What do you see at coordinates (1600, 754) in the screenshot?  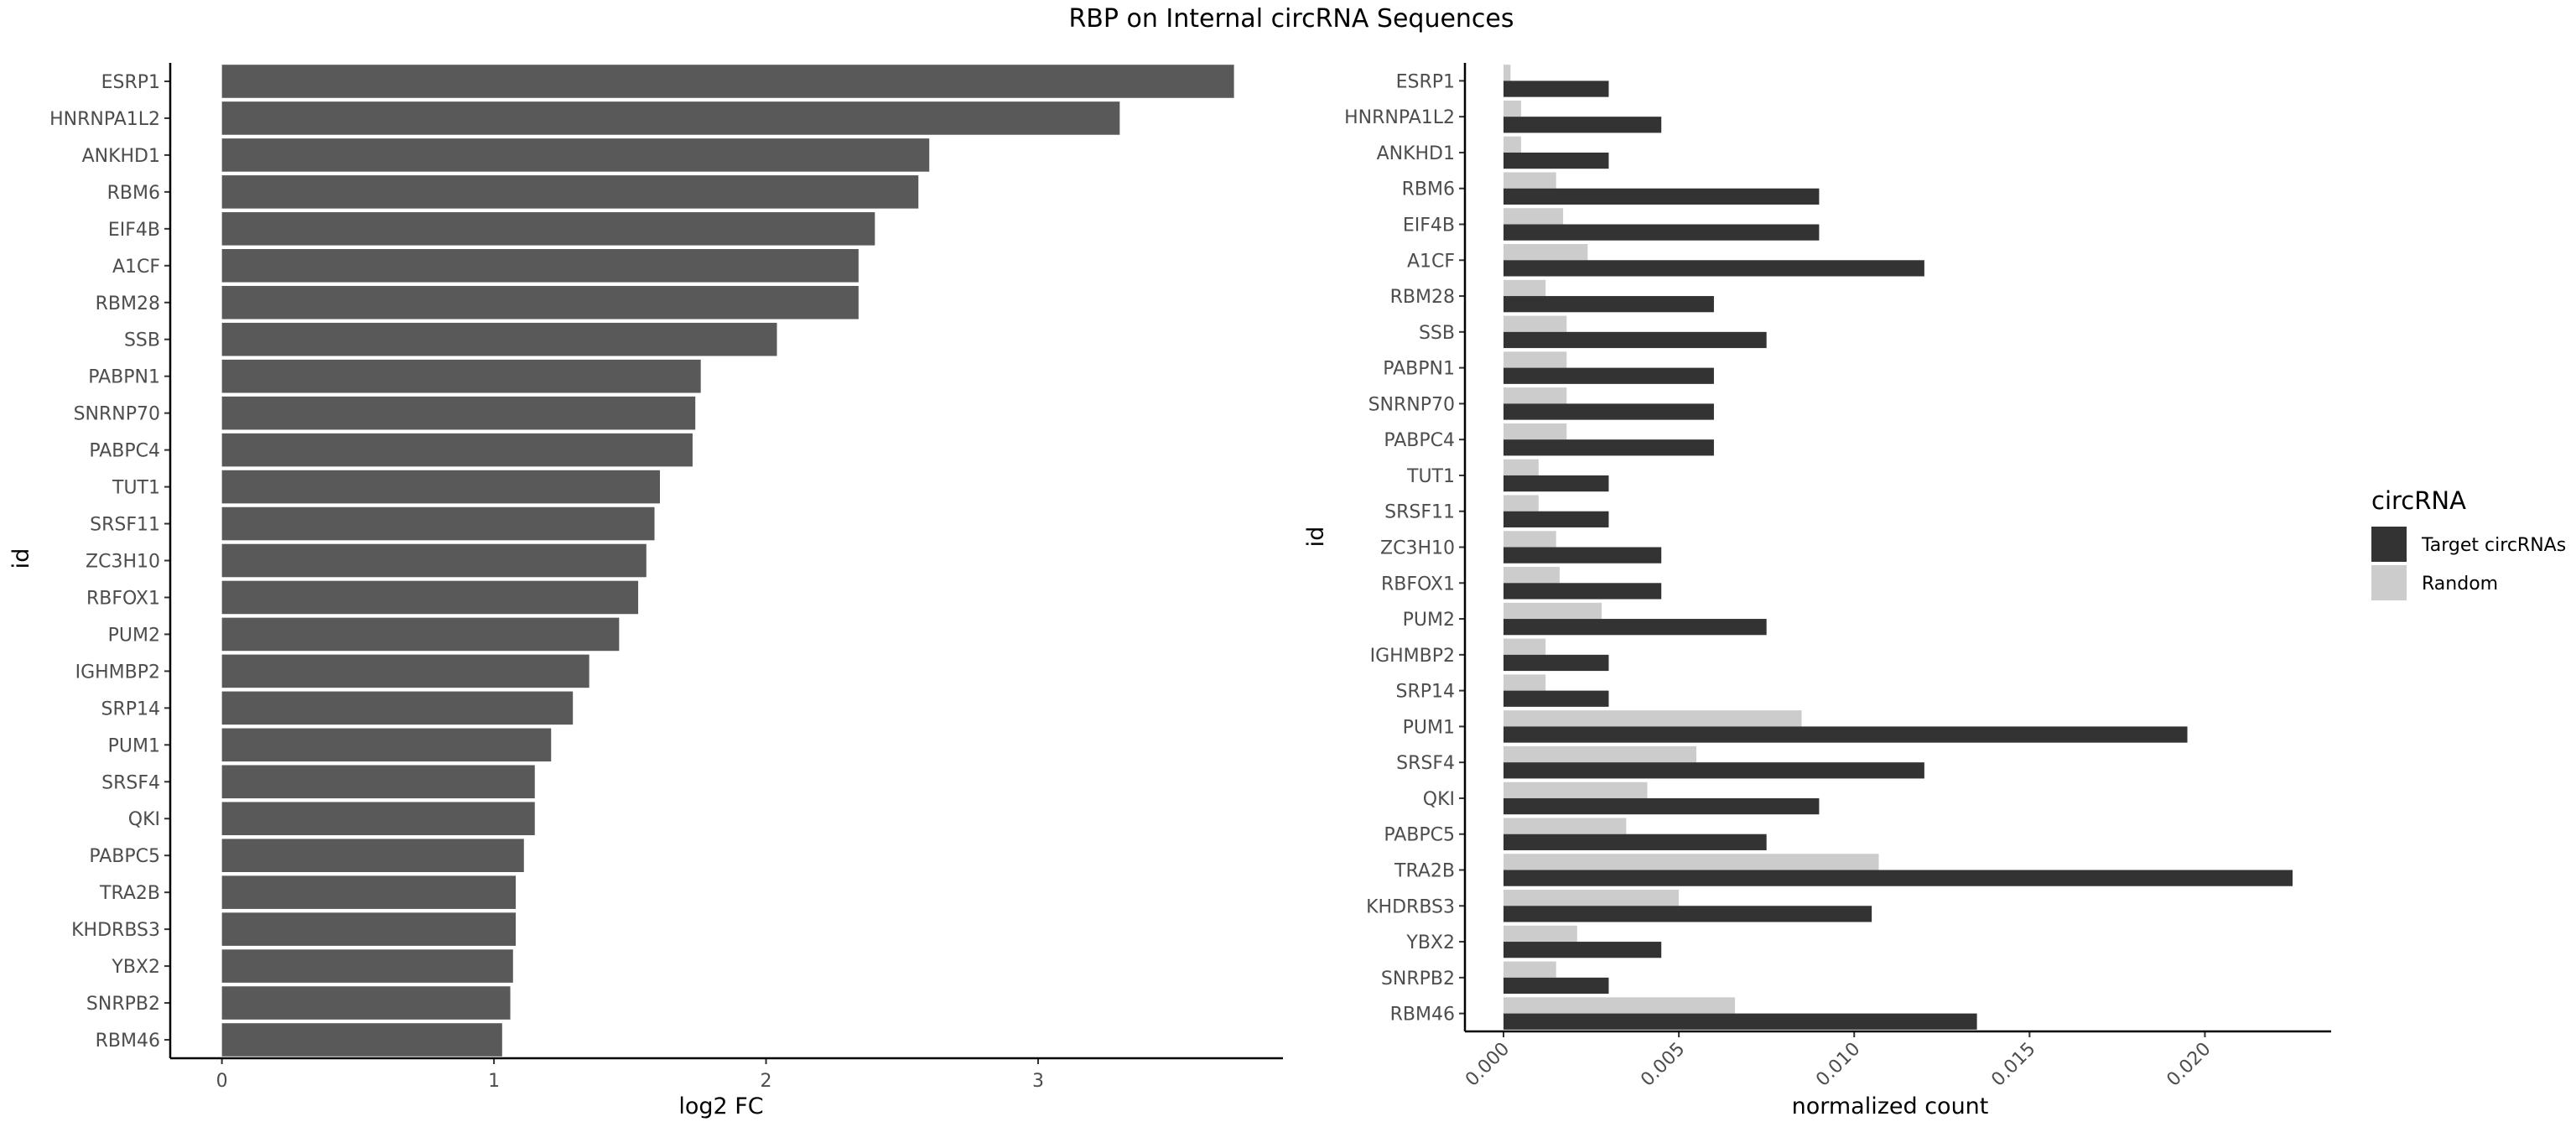 I see `bar-srsf4-random` at bounding box center [1600, 754].